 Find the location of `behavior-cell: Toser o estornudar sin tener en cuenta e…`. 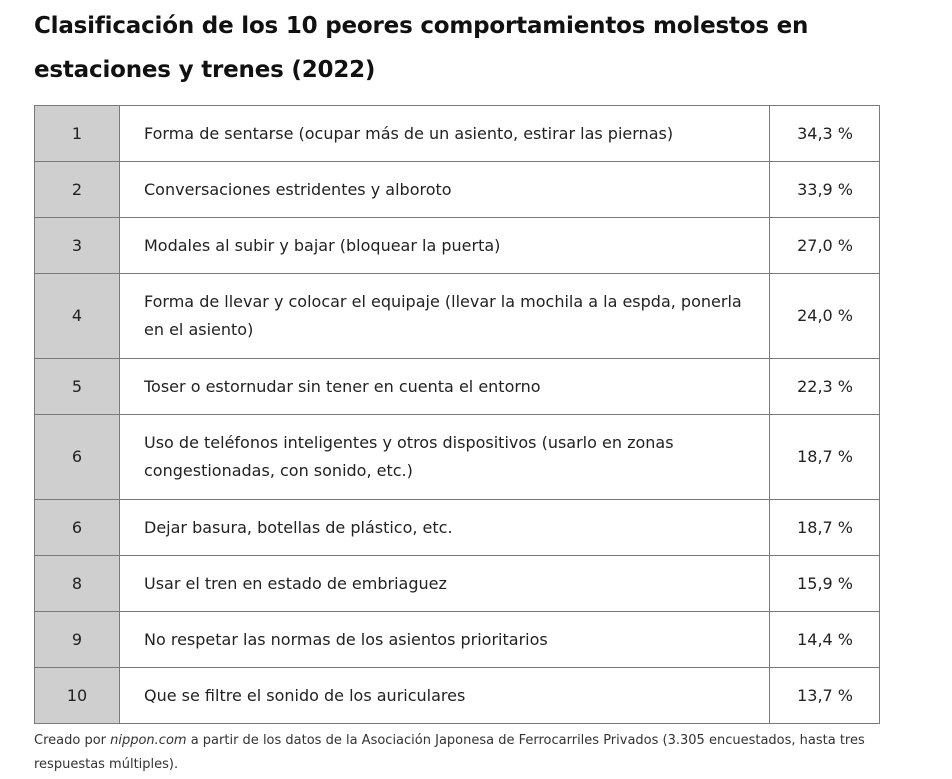

behavior-cell: Toser o estornudar sin tener en cuenta e… is located at coordinates (444, 386).